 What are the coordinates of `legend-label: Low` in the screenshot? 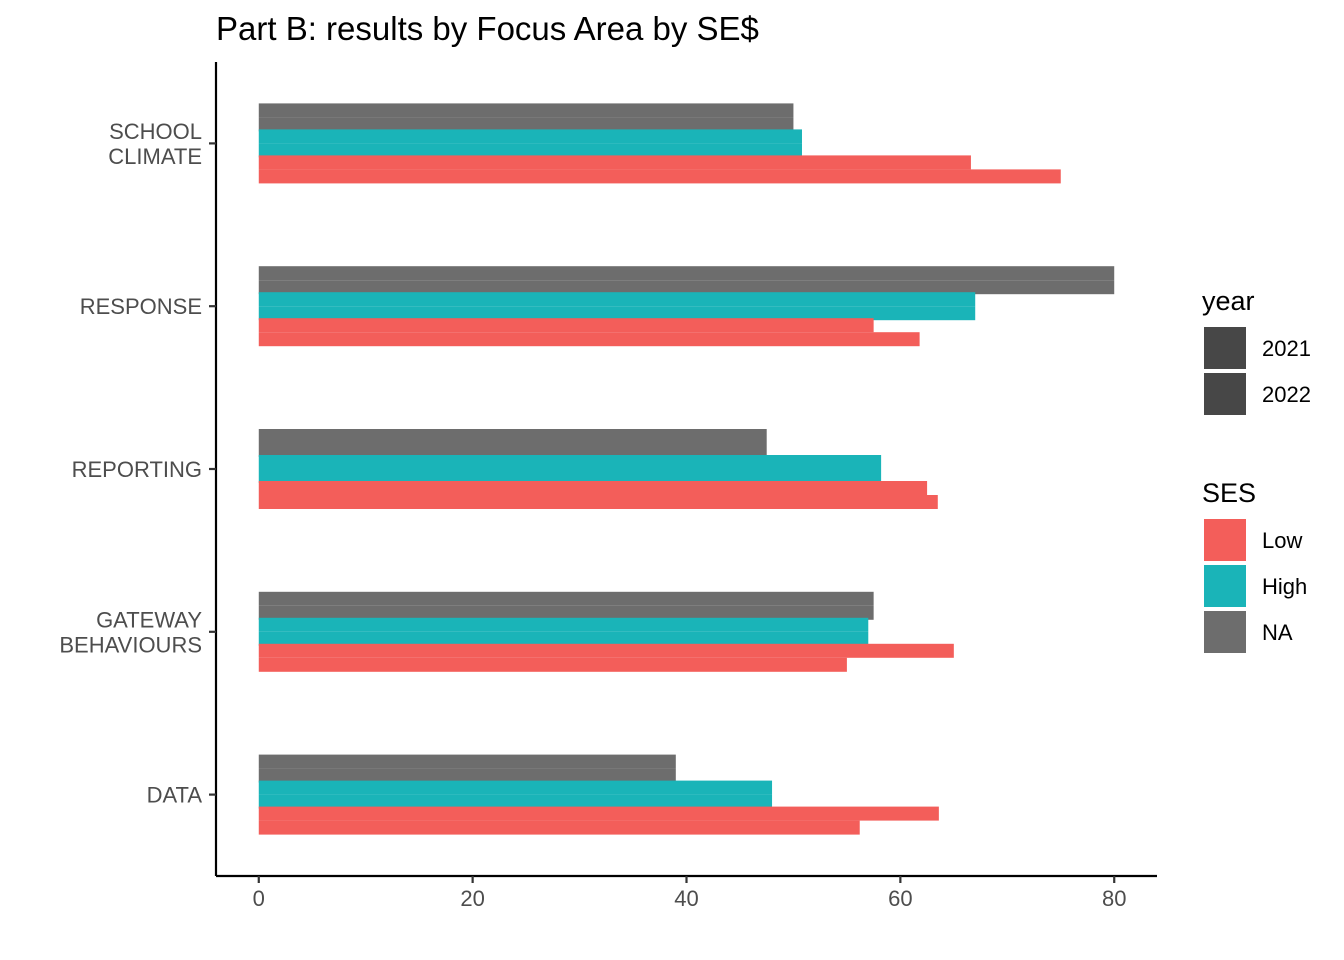 It's located at (1282, 540).